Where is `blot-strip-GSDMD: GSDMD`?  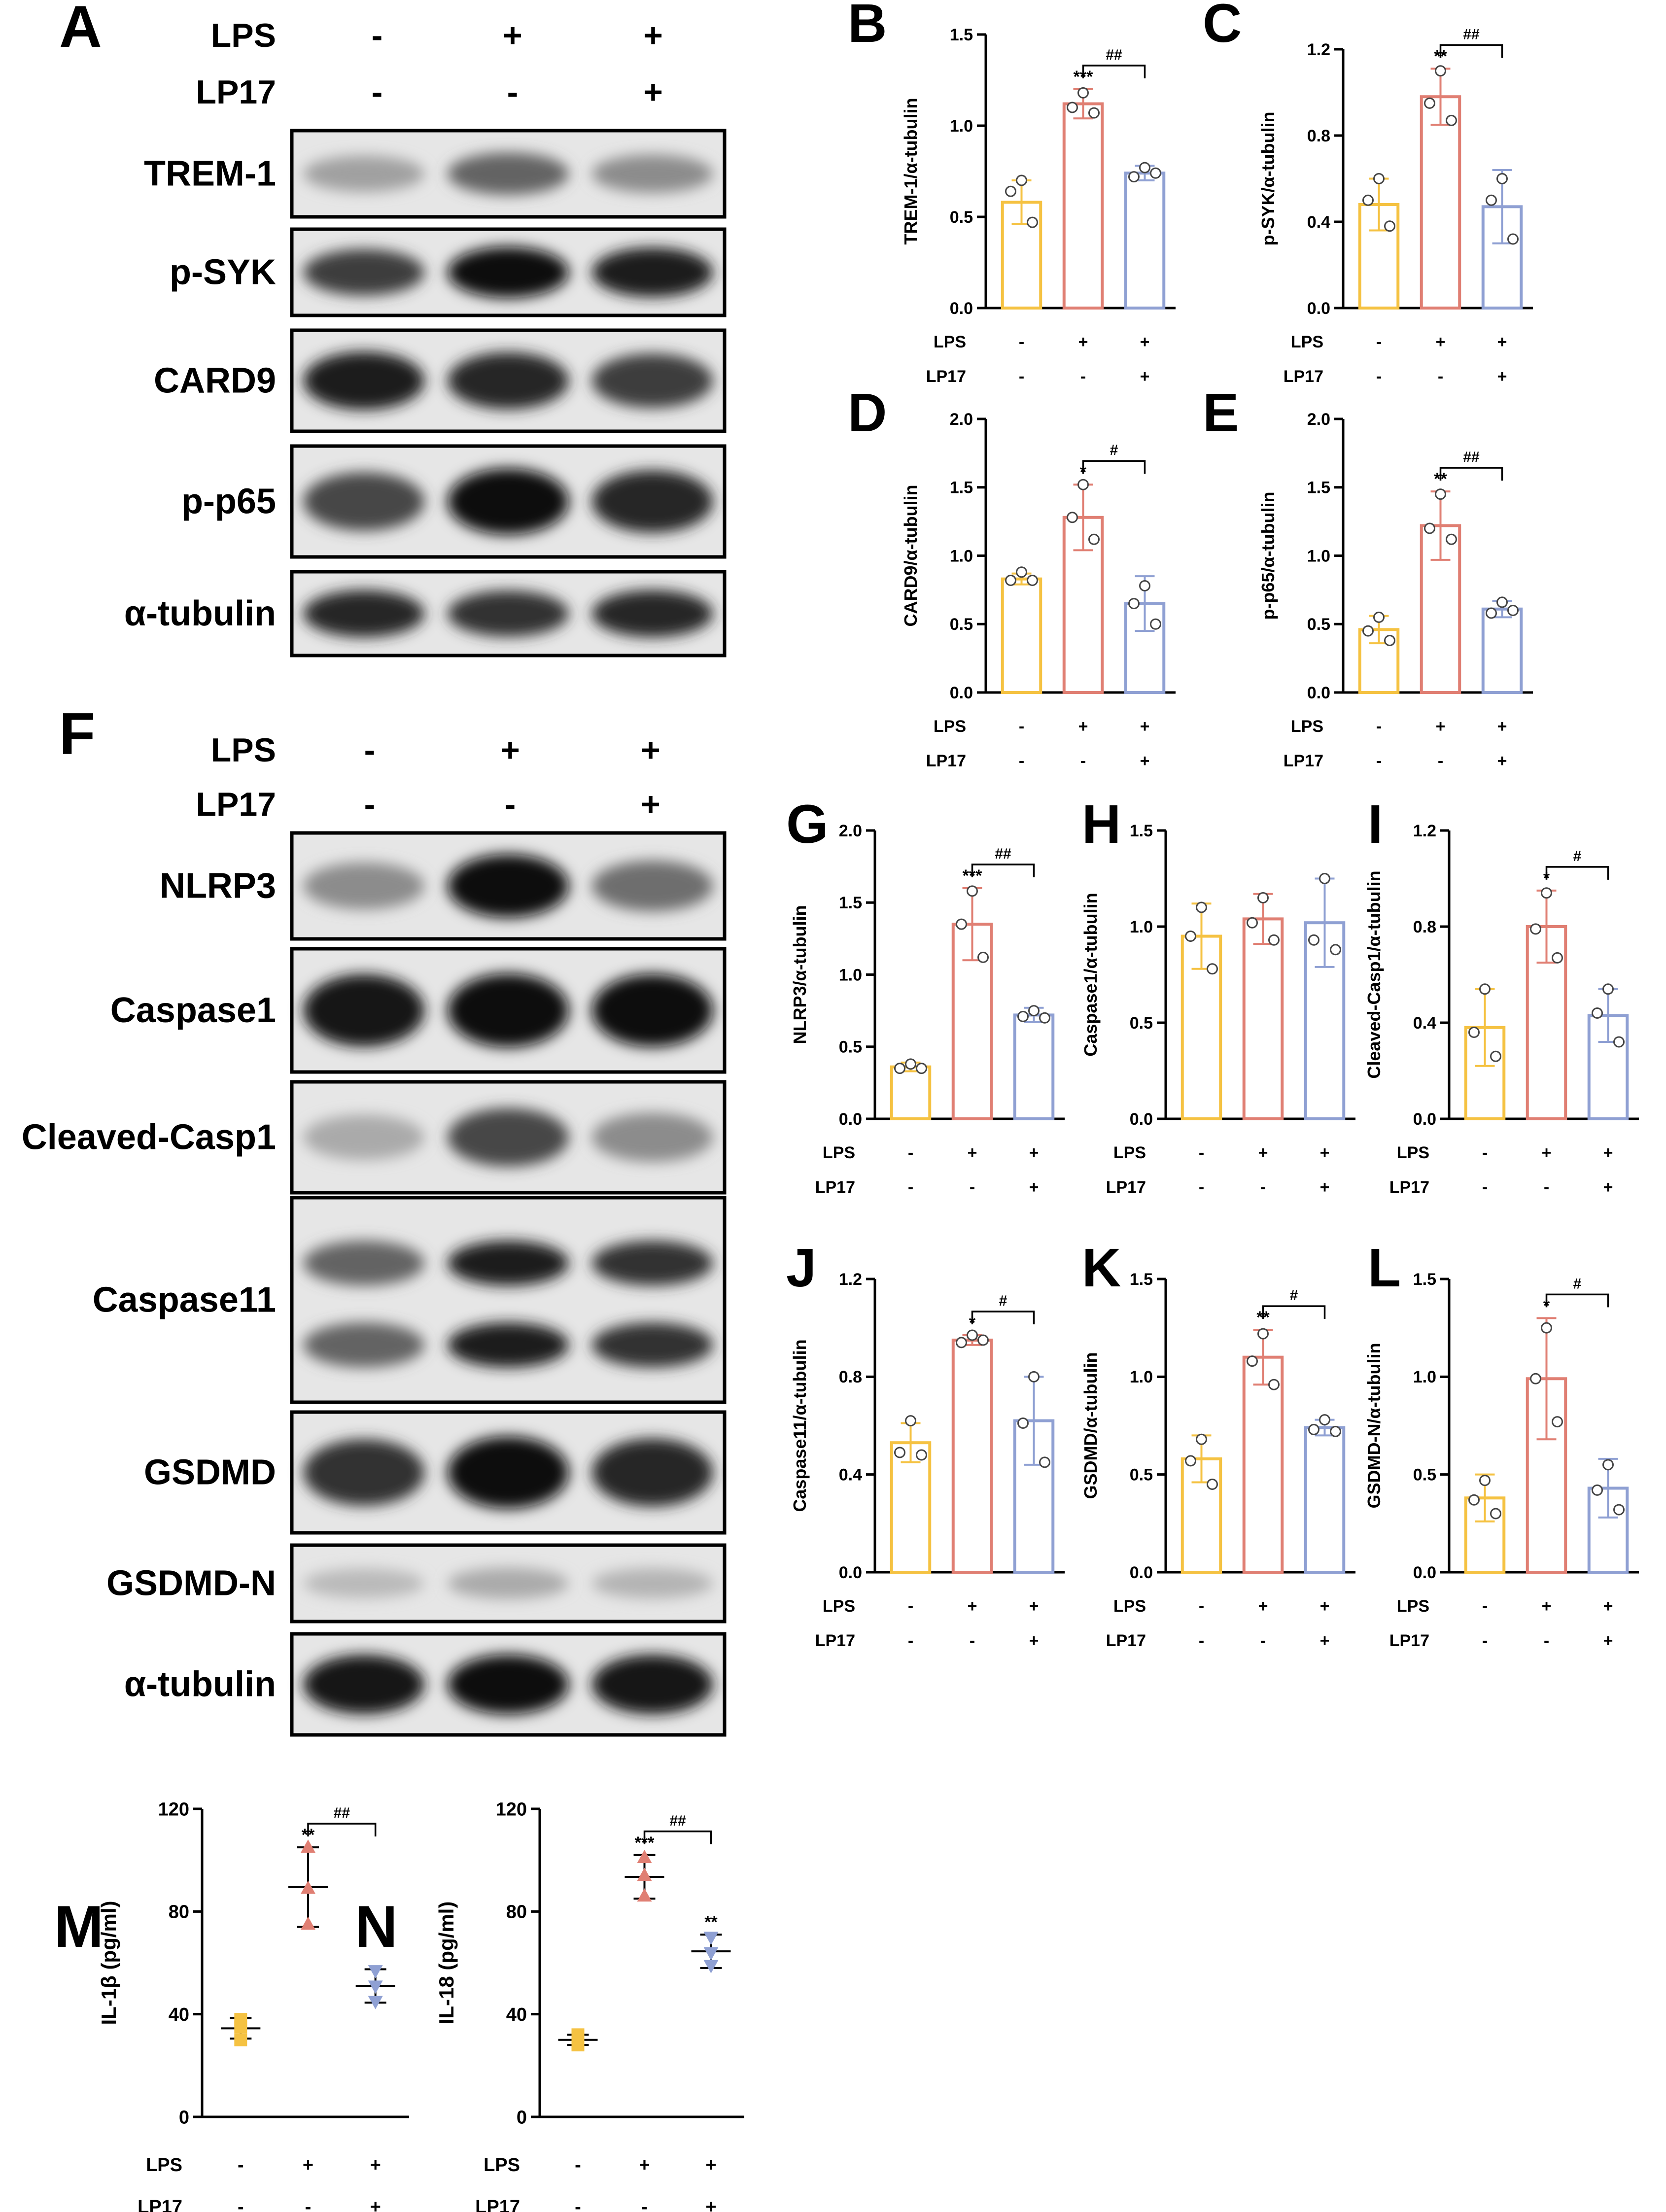 blot-strip-GSDMD: GSDMD is located at coordinates (435, 1472).